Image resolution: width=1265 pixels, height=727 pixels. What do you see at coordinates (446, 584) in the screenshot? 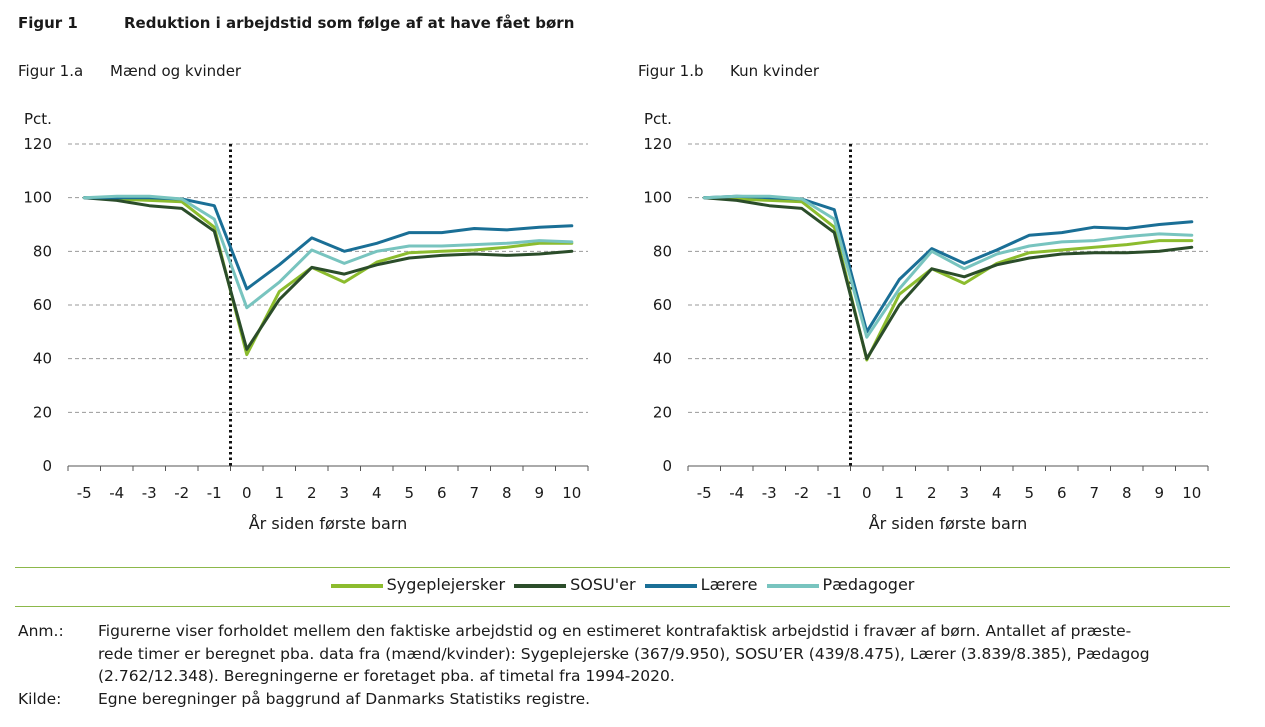
I see `legend-label: Sygeplejersker` at bounding box center [446, 584].